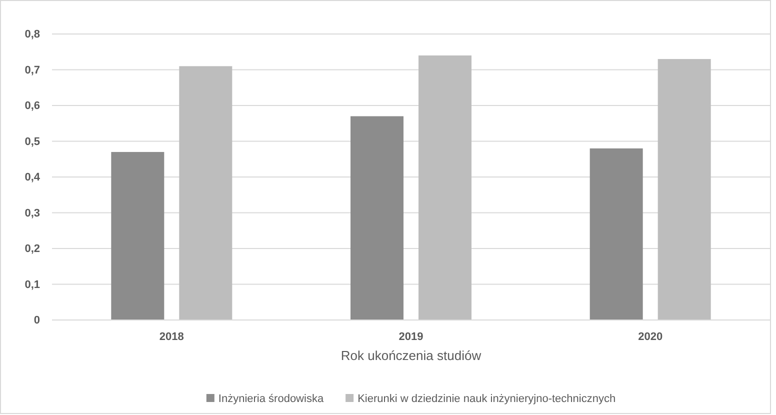 Image resolution: width=776 pixels, height=415 pixels. I want to click on legend-label: Kierunki w dziedzinie nauk inżynieryjno-technicznych, so click(487, 399).